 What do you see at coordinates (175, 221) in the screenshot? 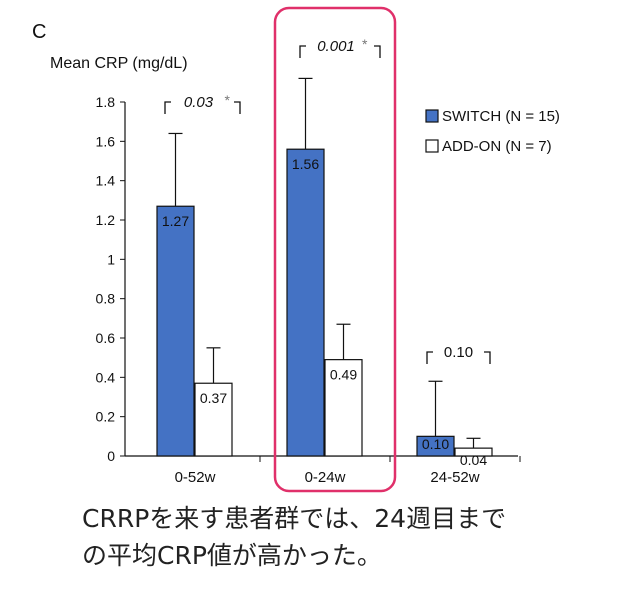
I see `data-label: 1.27` at bounding box center [175, 221].